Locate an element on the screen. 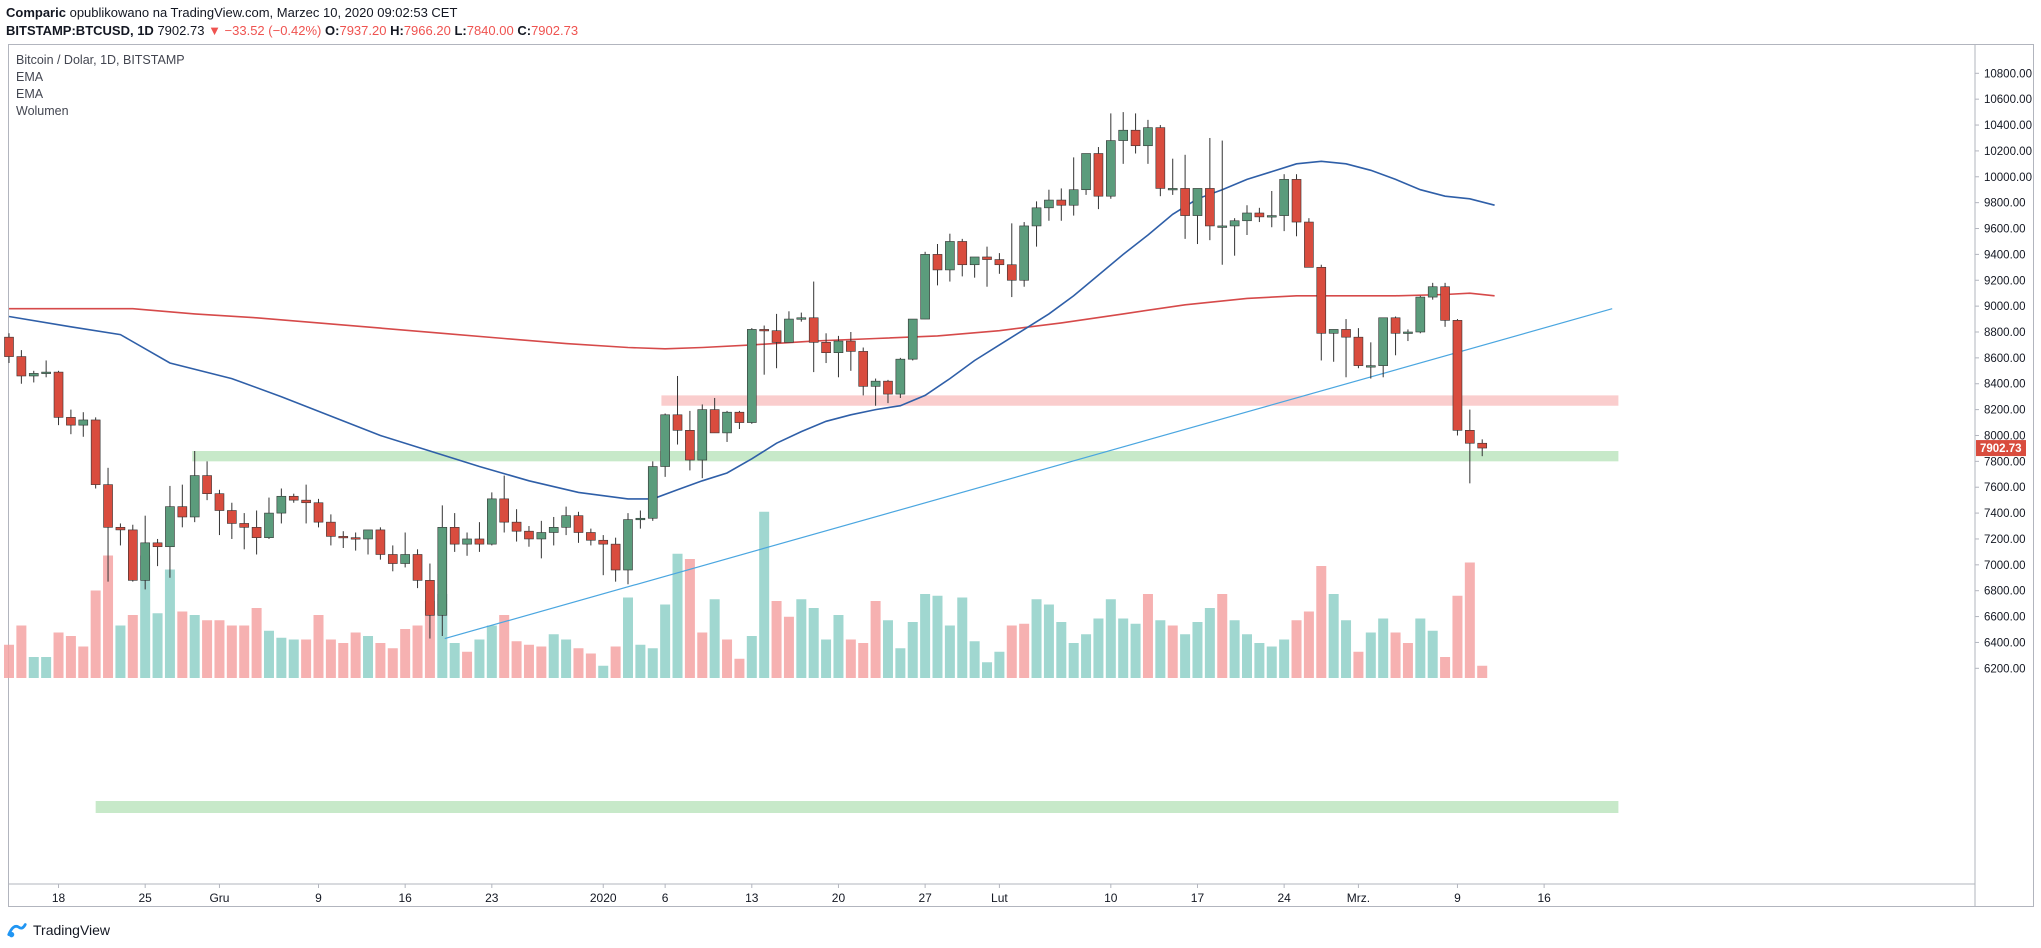  high-label: H: is located at coordinates (397, 30).